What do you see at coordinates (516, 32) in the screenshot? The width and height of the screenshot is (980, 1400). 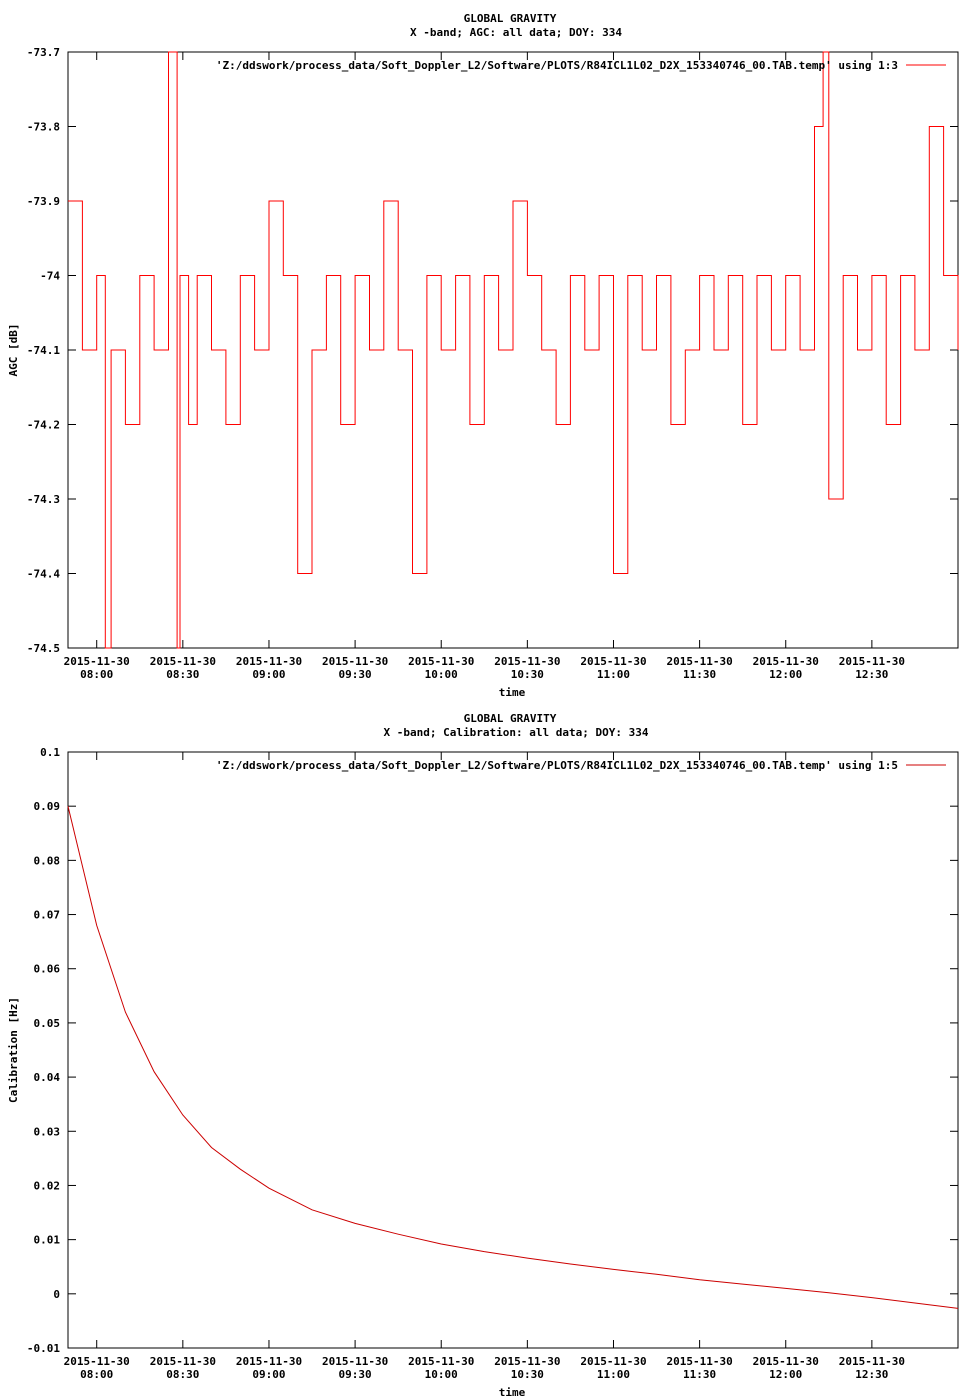 I see `chart-subtitle: X -band; AGC: all data; DOY: 334` at bounding box center [516, 32].